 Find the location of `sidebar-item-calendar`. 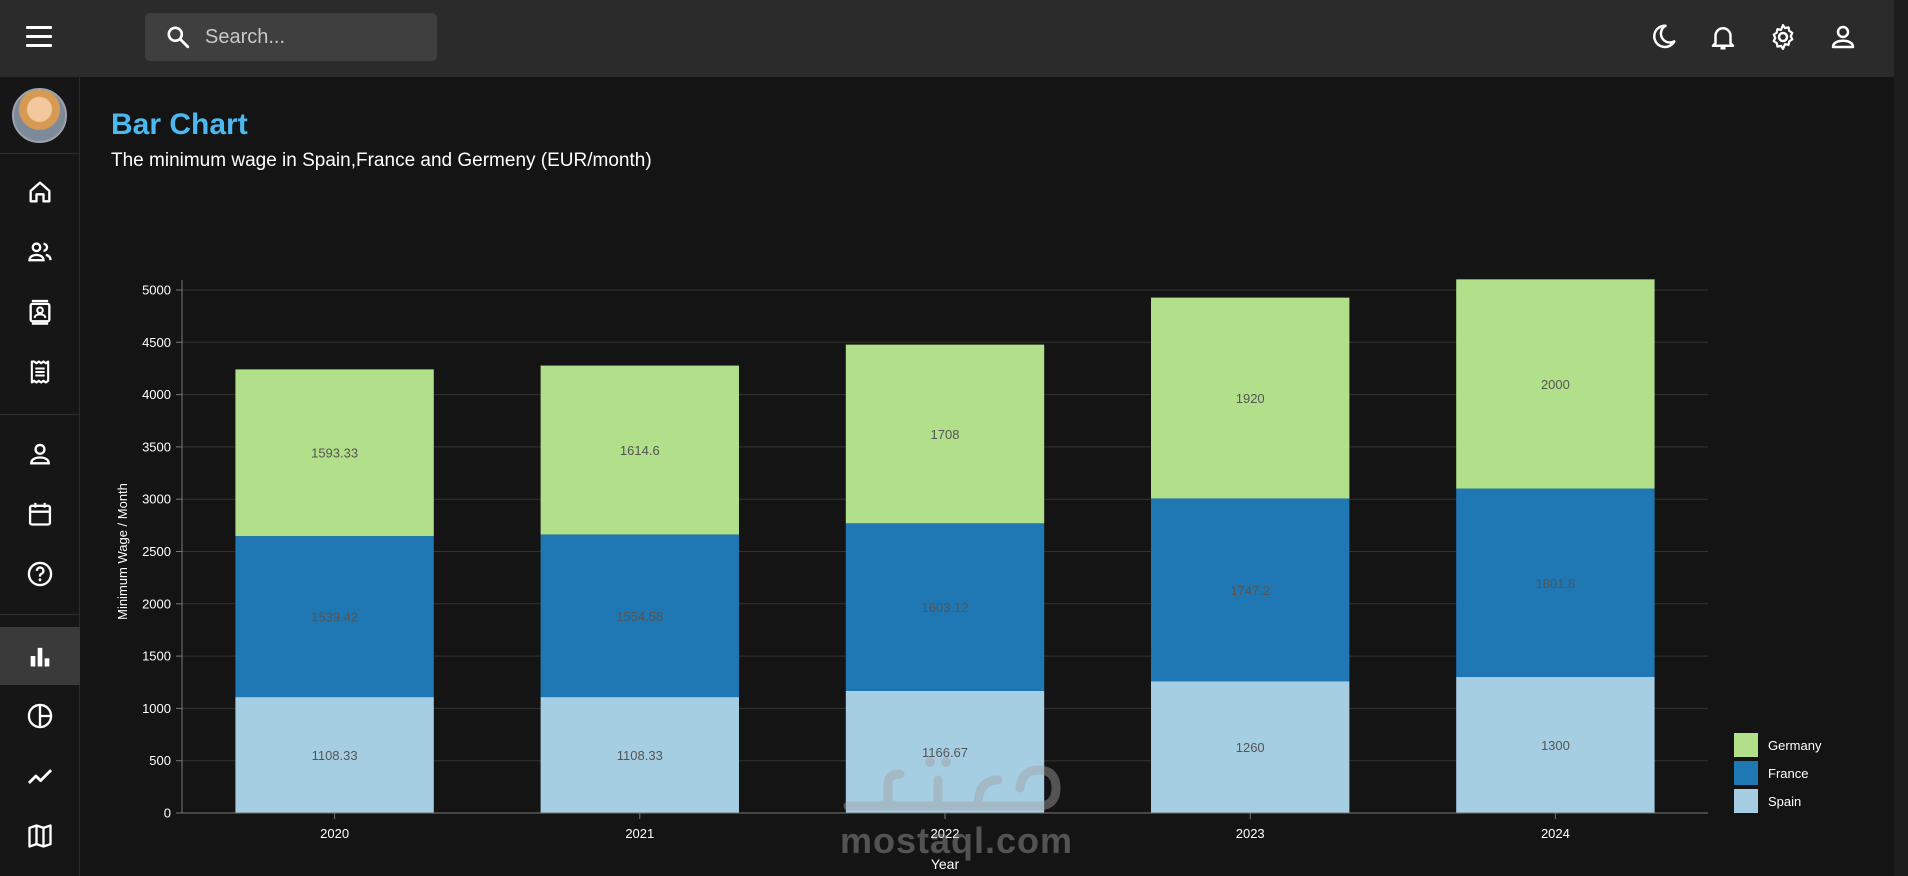

sidebar-item-calendar is located at coordinates (40, 514).